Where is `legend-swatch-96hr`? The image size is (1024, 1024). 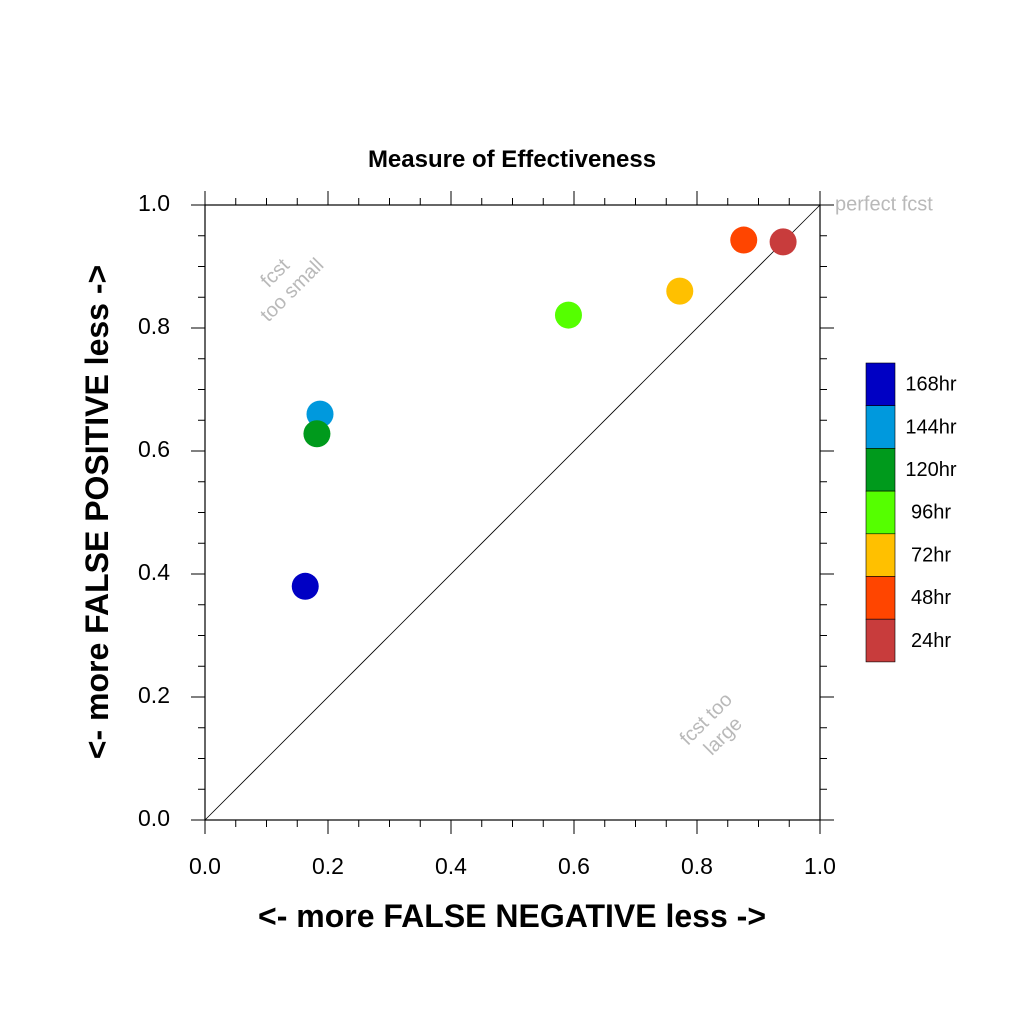 legend-swatch-96hr is located at coordinates (880, 512).